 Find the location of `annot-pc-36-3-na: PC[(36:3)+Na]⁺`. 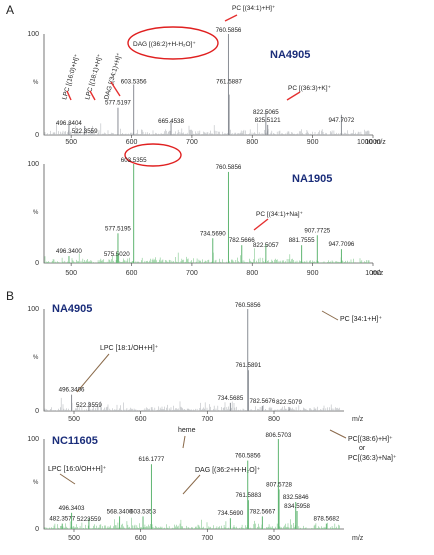

annot-pc-36-3-na: PC[(36:3)+Na]⁺ is located at coordinates (372, 458).